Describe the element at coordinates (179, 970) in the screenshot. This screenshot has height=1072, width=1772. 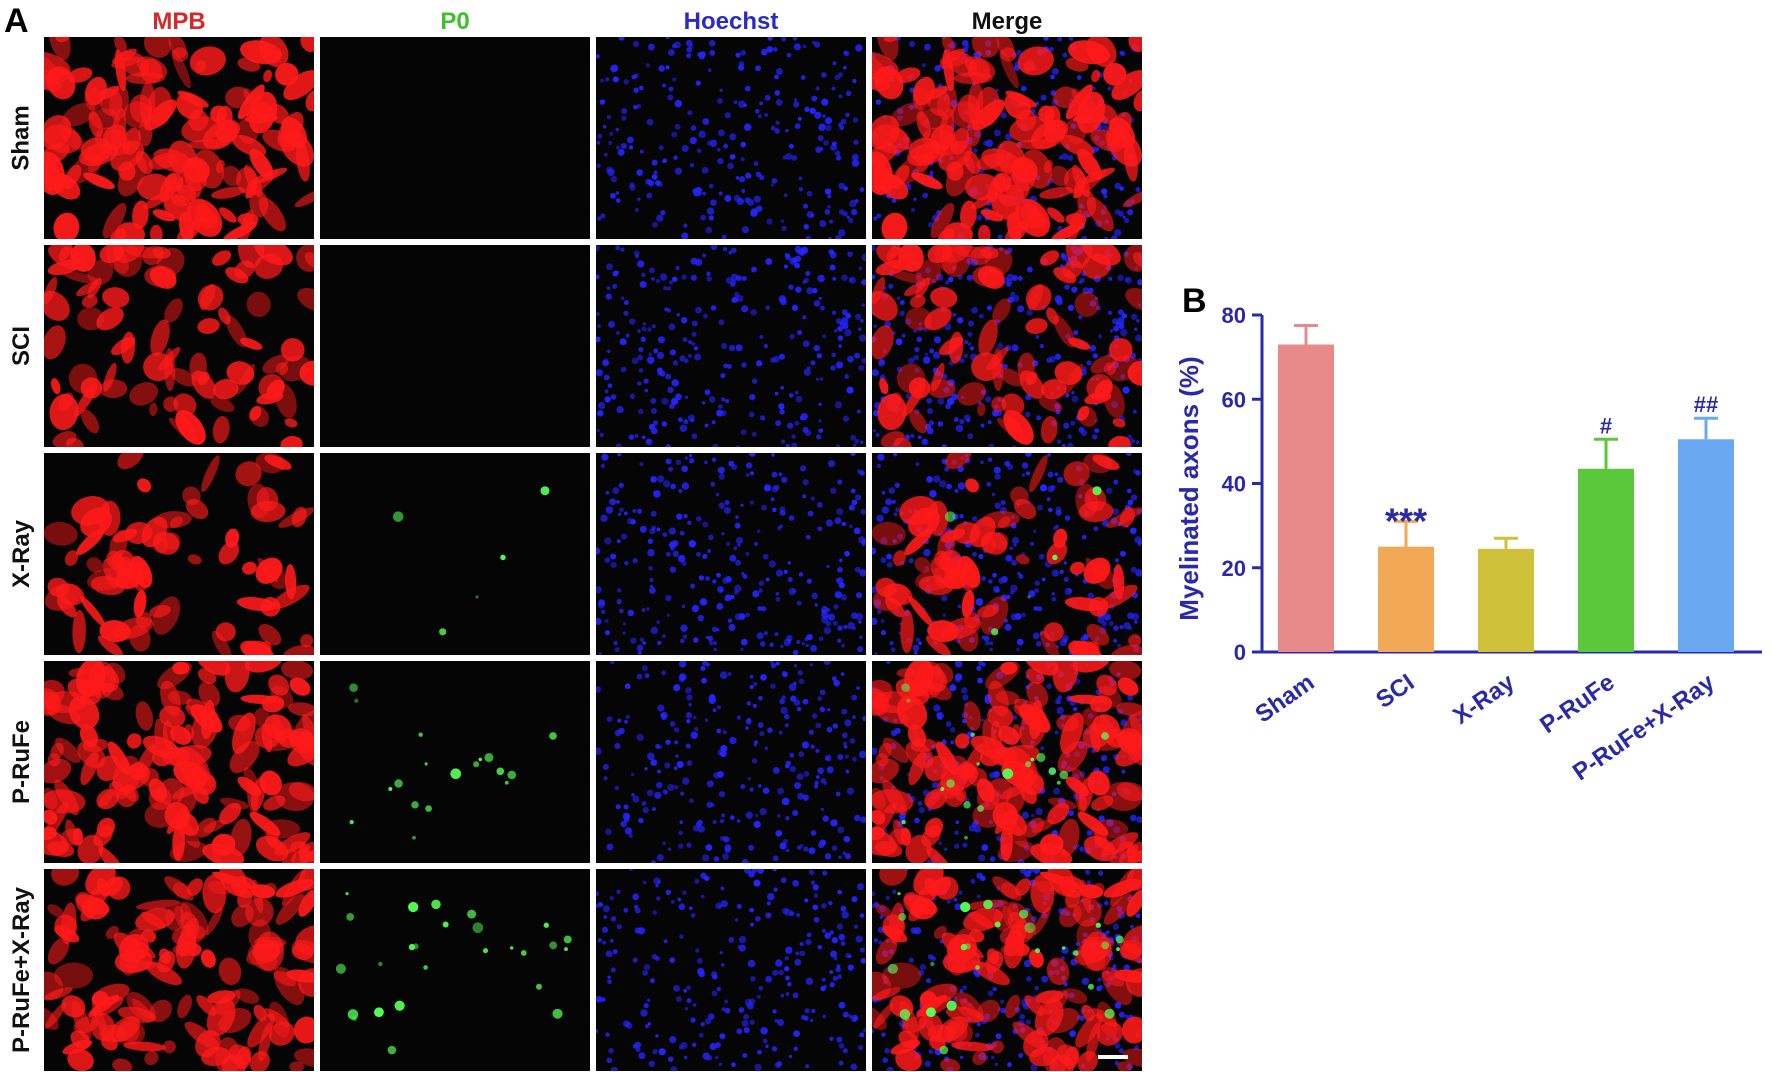
I see `micrograph-mpb-p-rufe-x-ray` at that location.